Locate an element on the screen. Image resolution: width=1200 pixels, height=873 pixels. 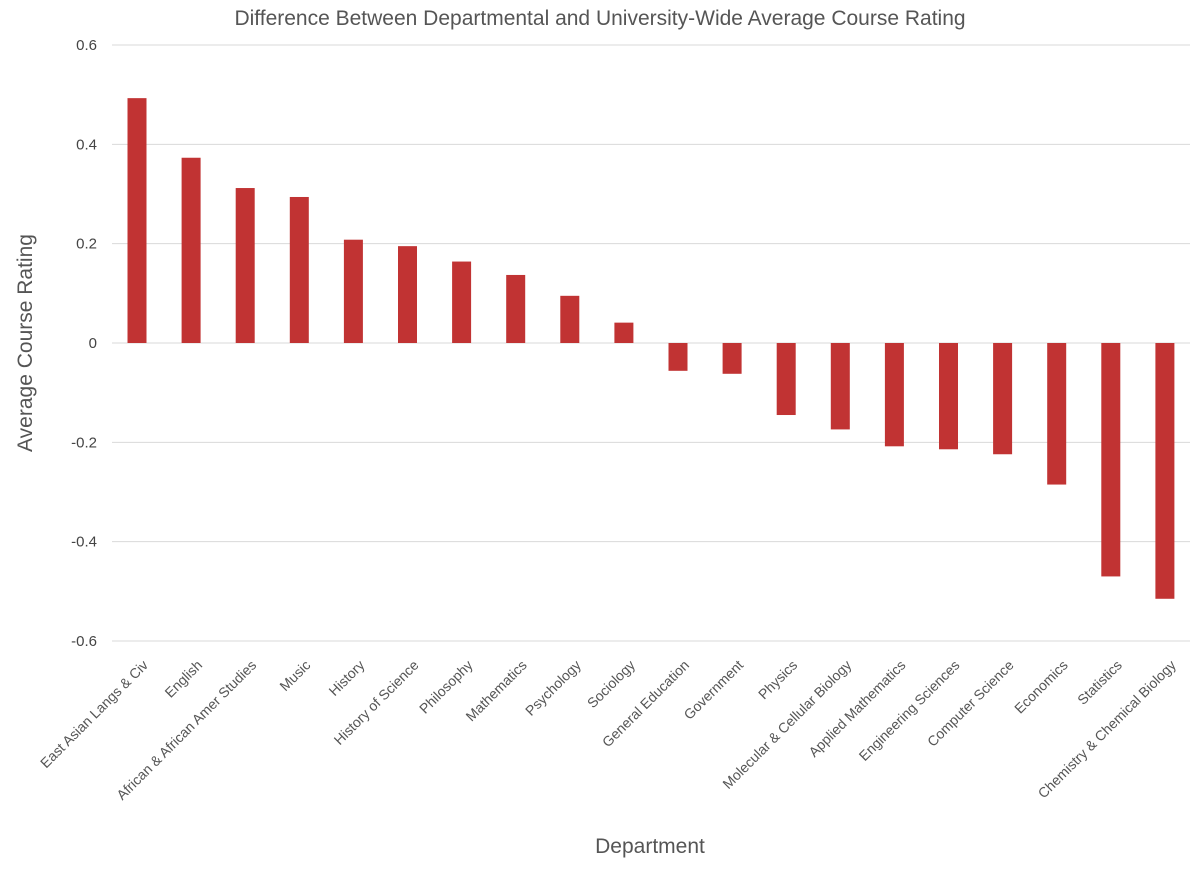
y-axis-ticks: 0.6 0.4 0.2 0 -0.2 -0.4 -0.6 is located at coordinates (84, 343).